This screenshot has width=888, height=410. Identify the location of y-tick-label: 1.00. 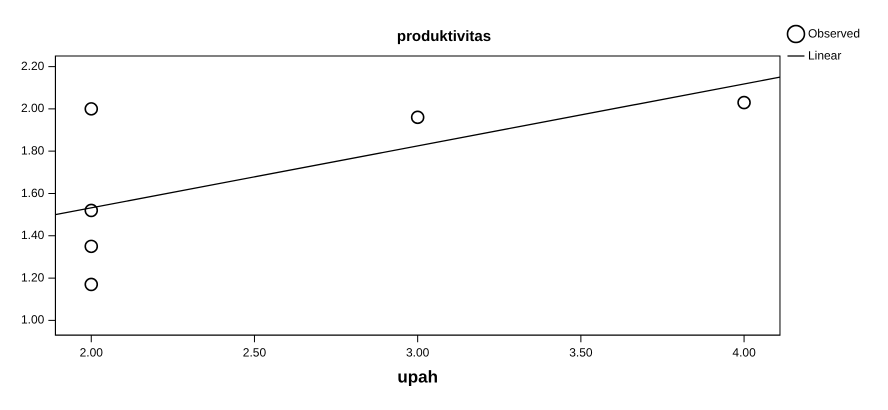
(32, 319).